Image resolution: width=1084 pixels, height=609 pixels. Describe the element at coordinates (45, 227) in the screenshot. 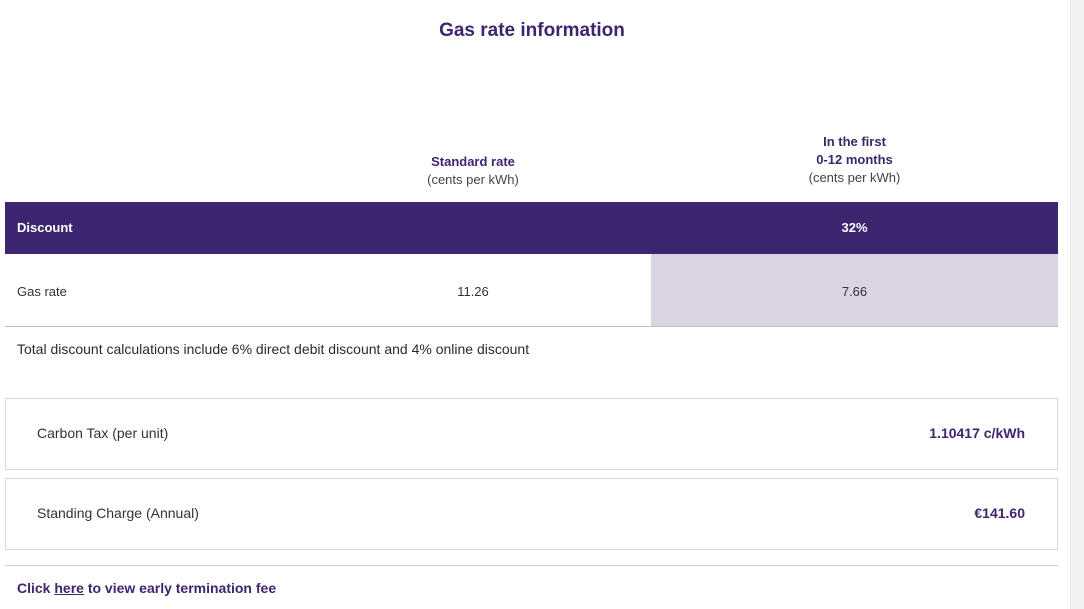

I see `discount-label: Discount` at that location.